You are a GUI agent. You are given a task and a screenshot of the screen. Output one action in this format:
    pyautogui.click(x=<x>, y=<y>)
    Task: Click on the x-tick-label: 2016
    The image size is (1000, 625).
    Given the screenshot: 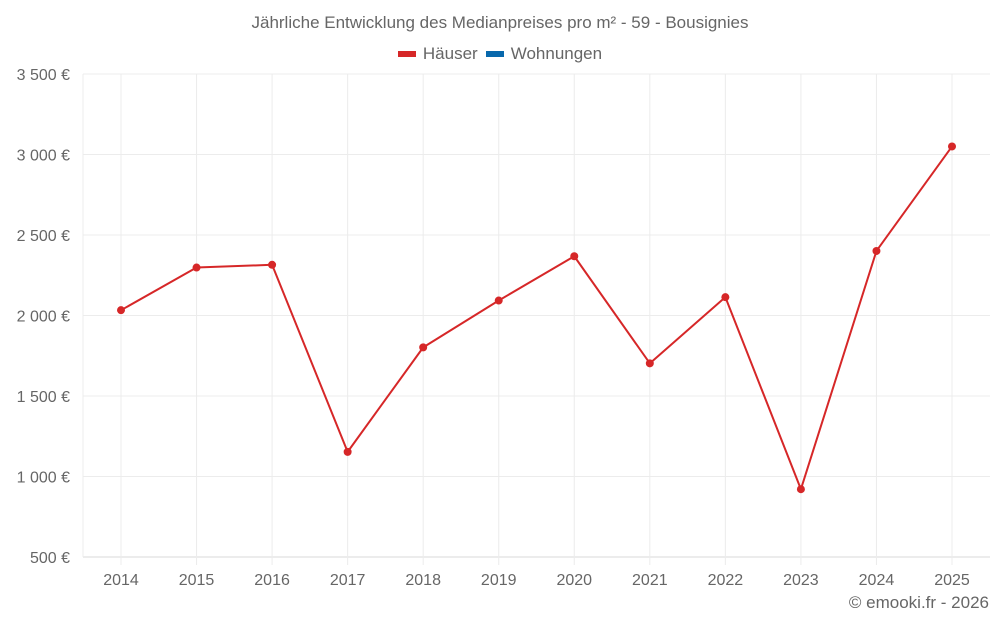 What is the action you would take?
    pyautogui.click(x=272, y=580)
    